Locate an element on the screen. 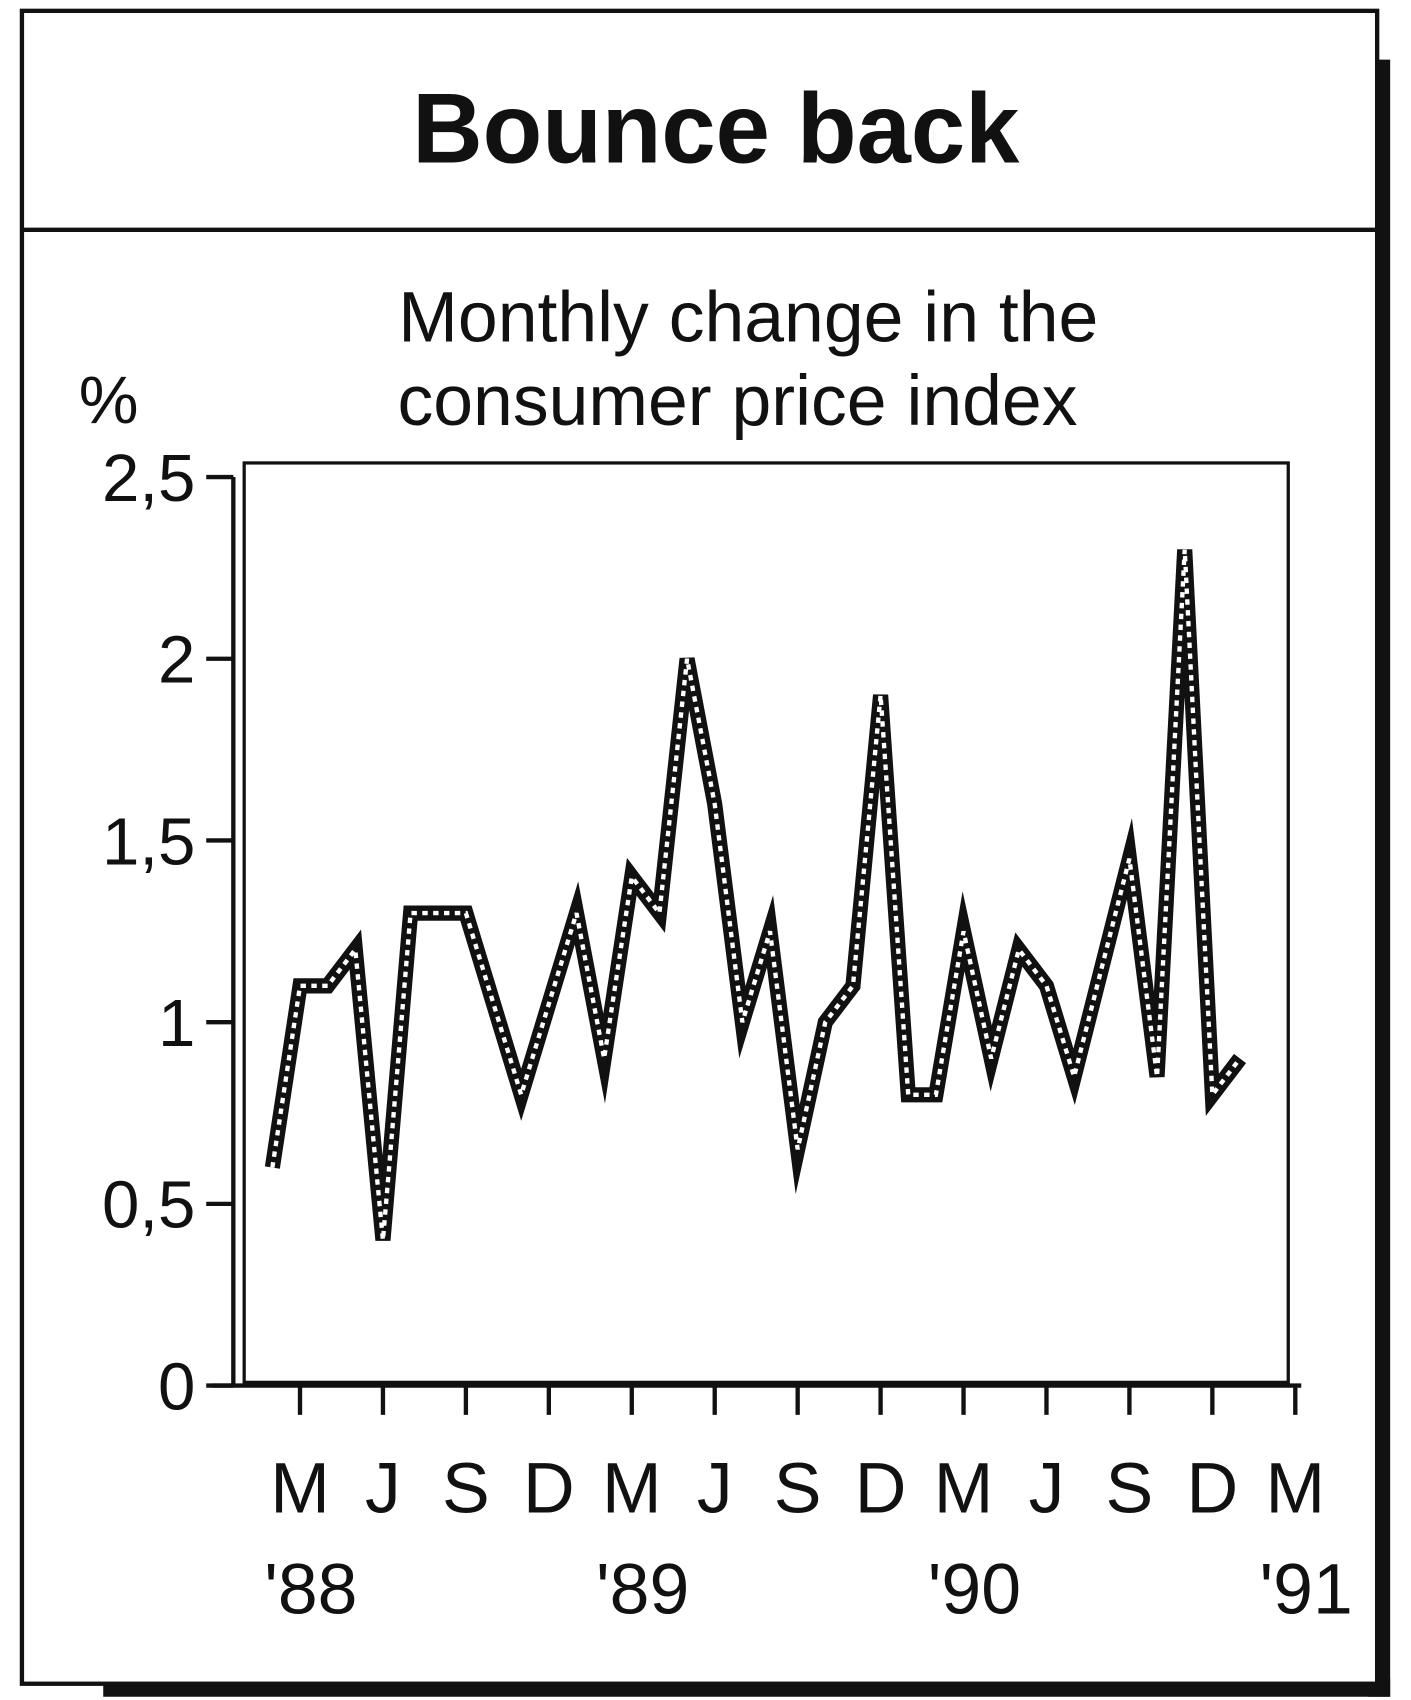  chart-subtitle: consumer price index is located at coordinates (737, 401).